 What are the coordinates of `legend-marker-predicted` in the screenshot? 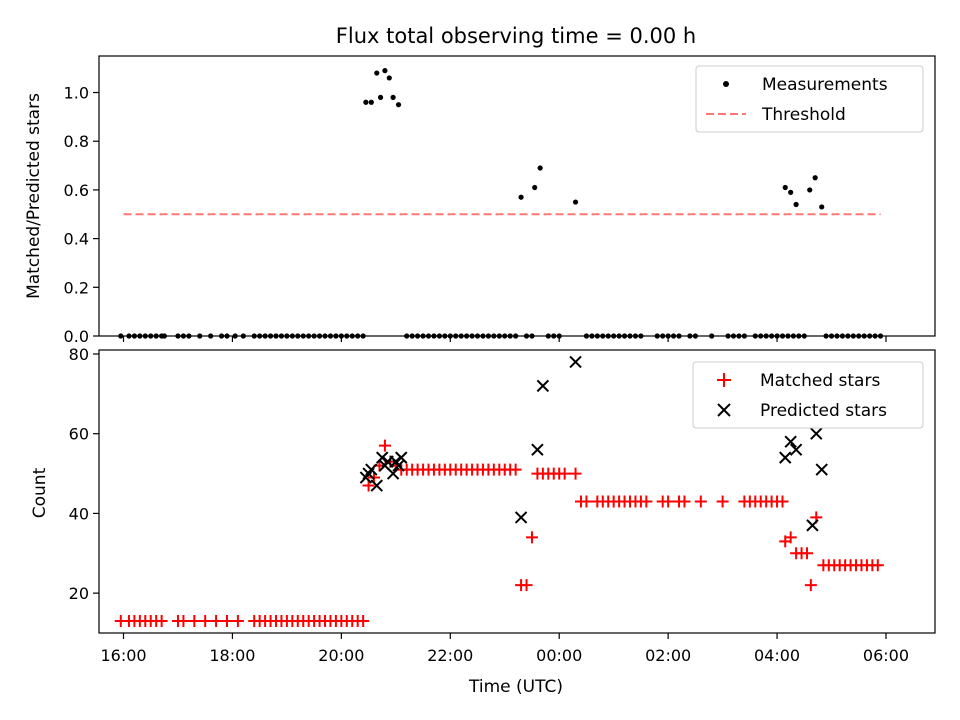 It's located at (724, 410).